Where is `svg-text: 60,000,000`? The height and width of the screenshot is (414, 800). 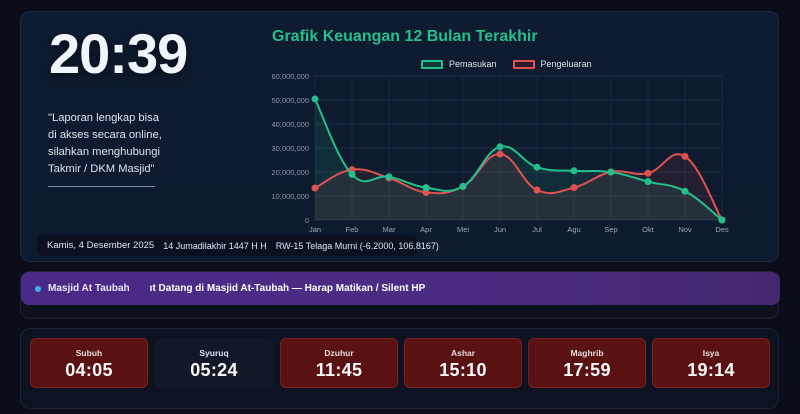 svg-text: 60,000,000 is located at coordinates (290, 76).